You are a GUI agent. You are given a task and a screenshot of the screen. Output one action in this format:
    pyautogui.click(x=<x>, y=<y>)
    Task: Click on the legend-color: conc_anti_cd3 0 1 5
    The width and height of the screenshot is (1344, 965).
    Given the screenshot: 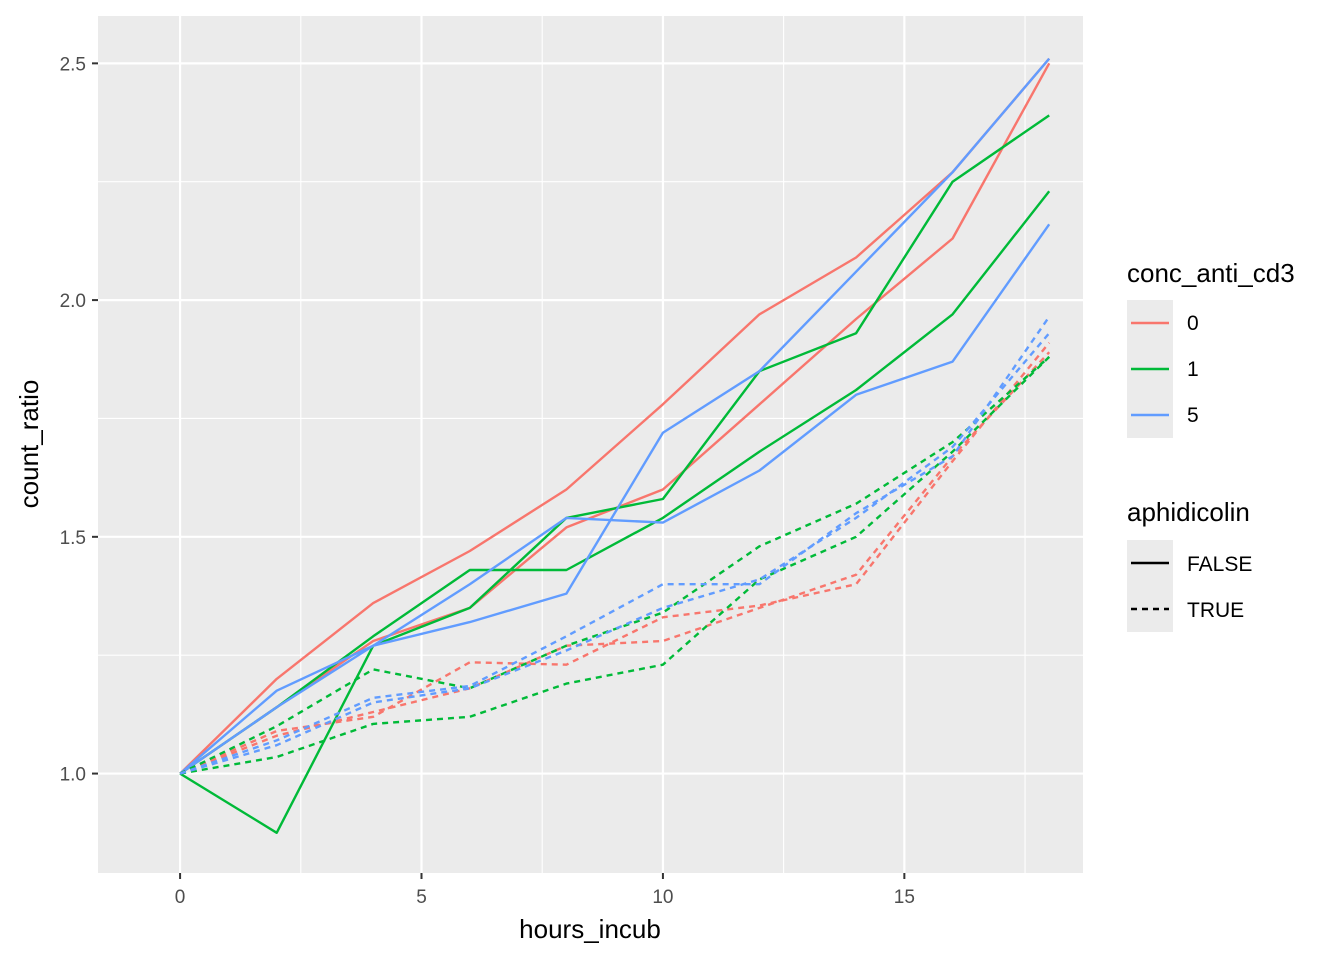 What is the action you would take?
    pyautogui.click(x=1211, y=348)
    